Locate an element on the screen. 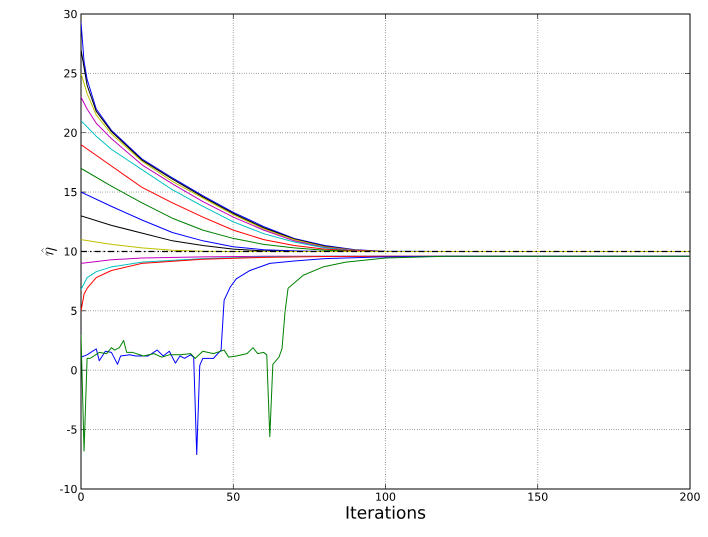  y-tick-label: 15 is located at coordinates (70, 192).